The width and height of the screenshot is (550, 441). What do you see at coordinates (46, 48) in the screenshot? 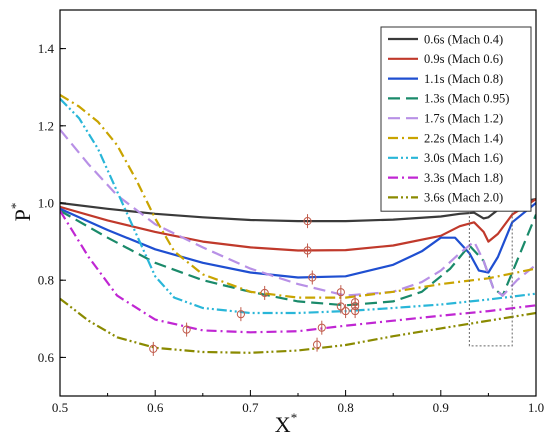
I see `y-tick-label-4: 1.4` at bounding box center [46, 48].